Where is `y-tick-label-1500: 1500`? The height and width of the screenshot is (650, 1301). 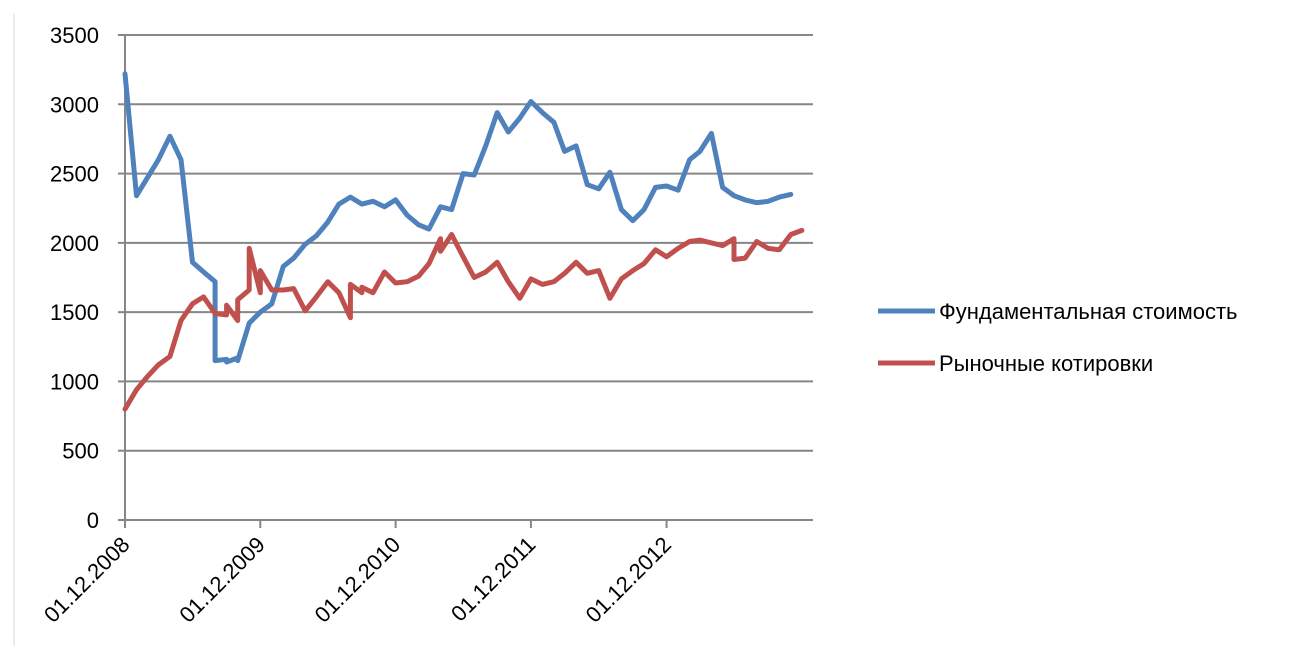
y-tick-label-1500: 1500 is located at coordinates (74, 312).